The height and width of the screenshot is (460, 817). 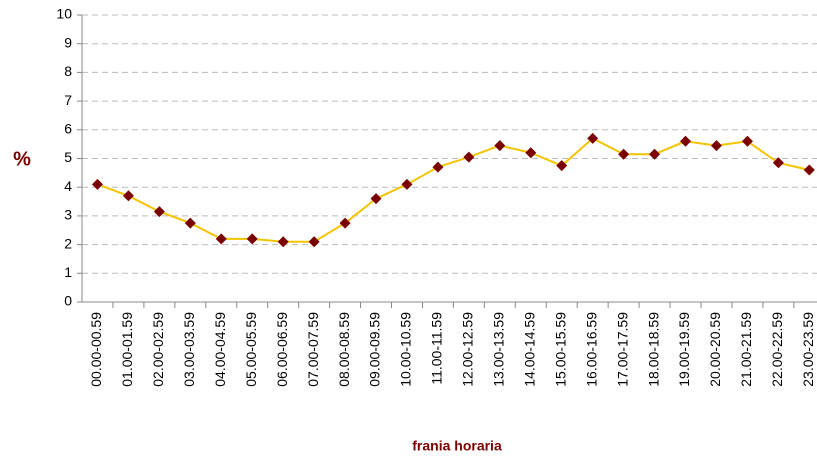 I want to click on y-tick-label: 1, so click(x=68, y=272).